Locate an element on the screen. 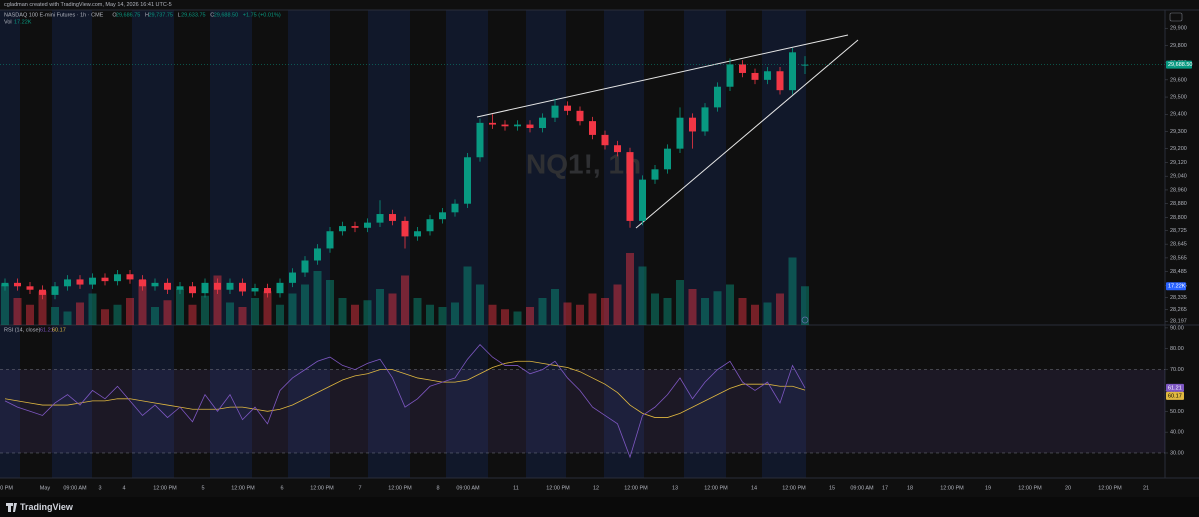 This screenshot has height=517, width=1199. volume-legend-key: Vol is located at coordinates (8, 22).